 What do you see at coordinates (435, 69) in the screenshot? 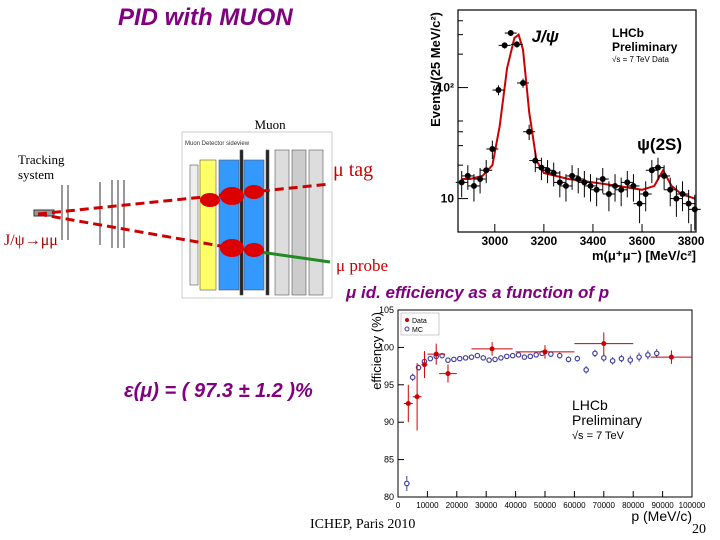
I see `mass-y-label: Events/(25 MeV/c²)` at bounding box center [435, 69].